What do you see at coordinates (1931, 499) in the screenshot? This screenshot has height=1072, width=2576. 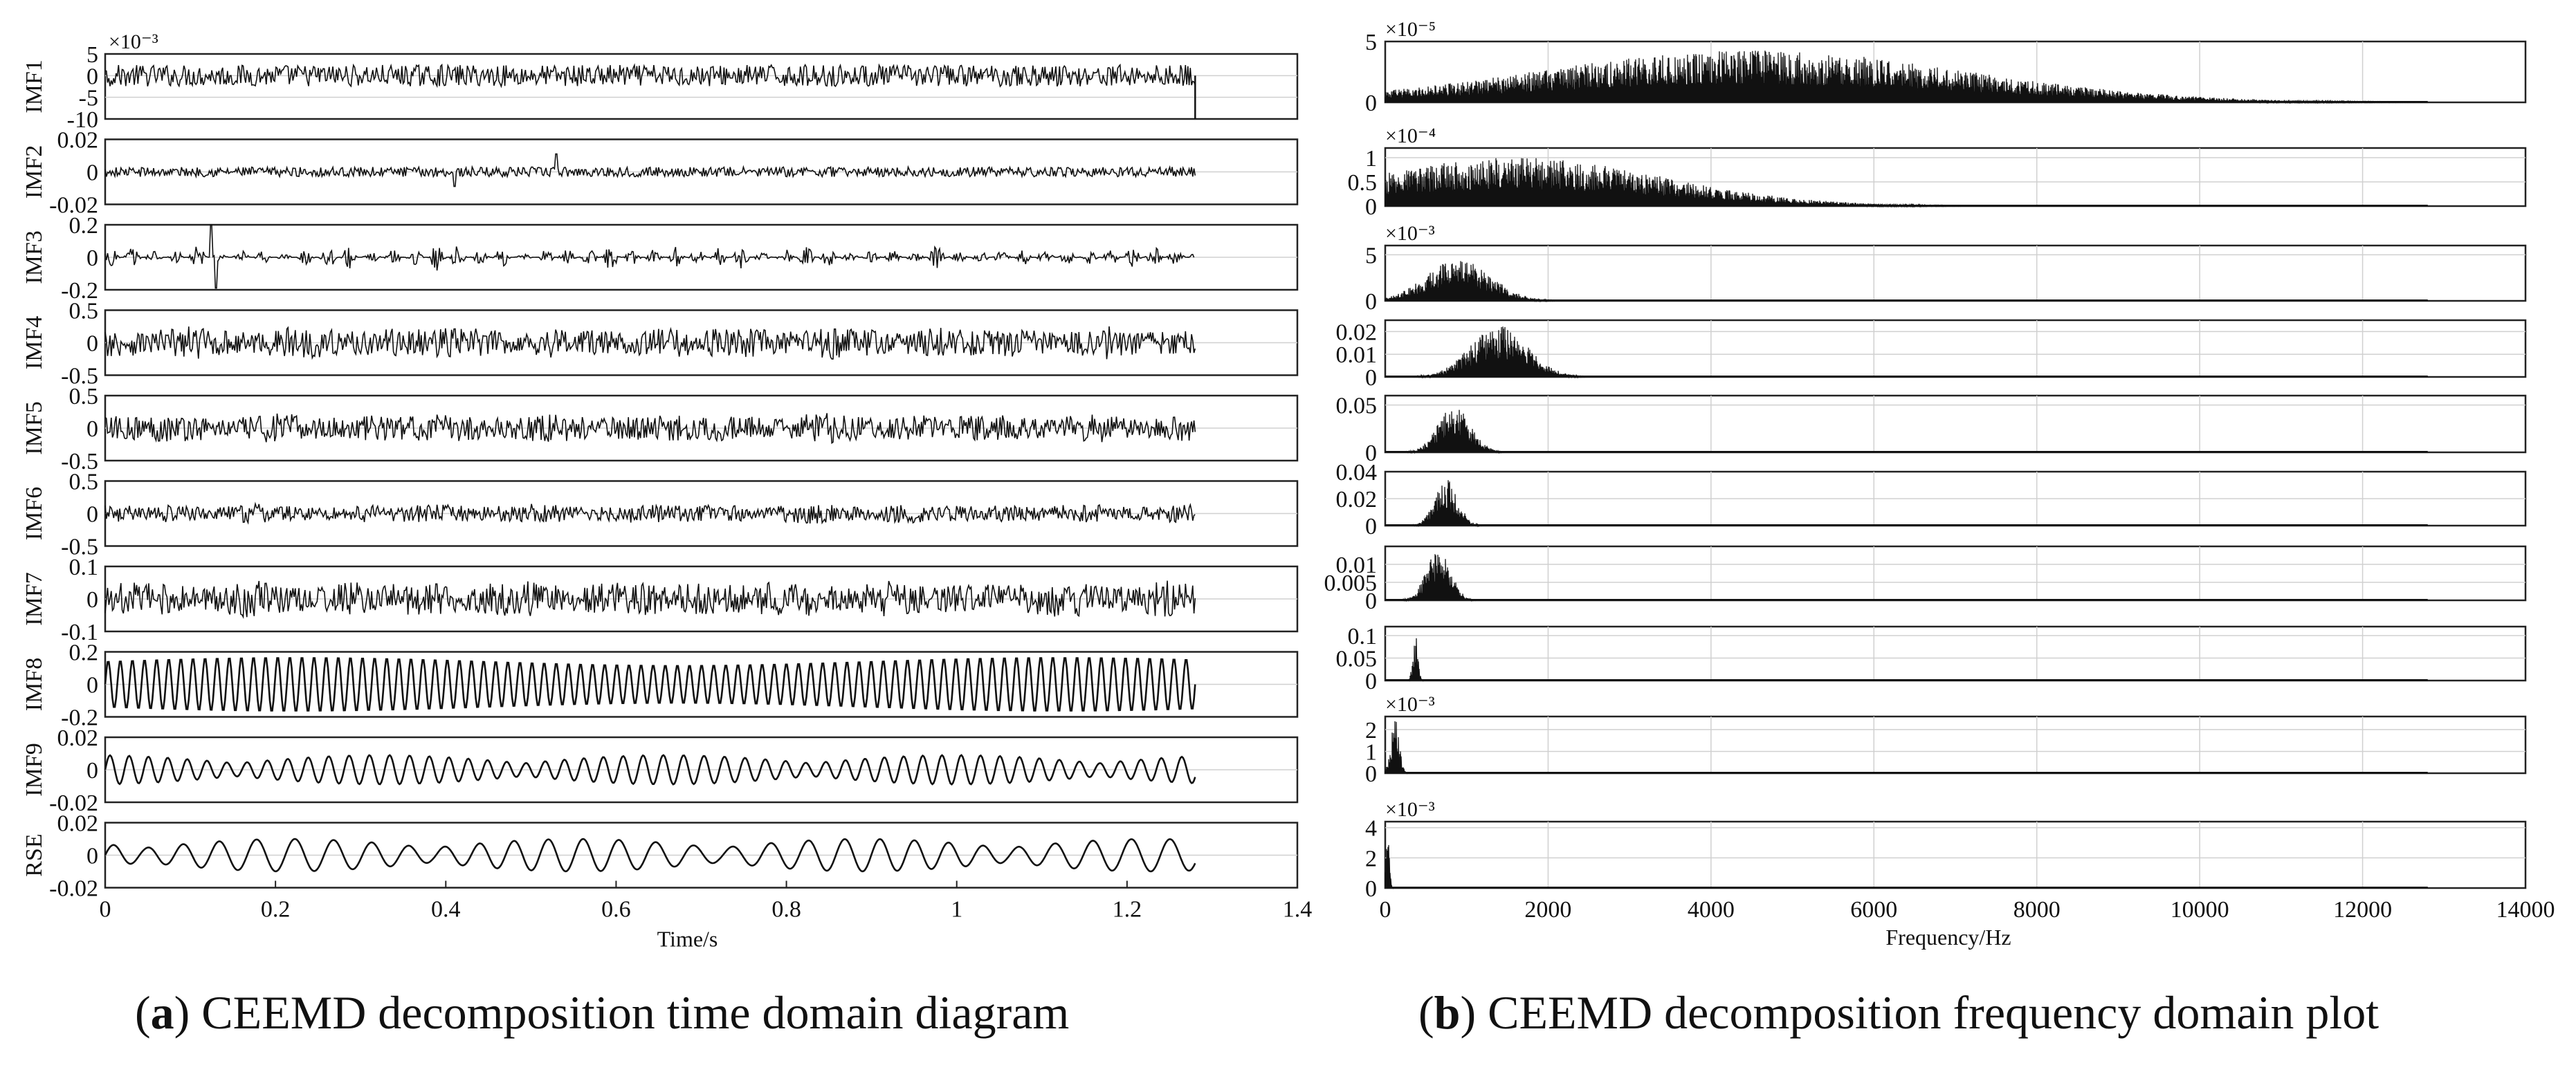 I see `spectrum-imf6: 0.040.020` at bounding box center [1931, 499].